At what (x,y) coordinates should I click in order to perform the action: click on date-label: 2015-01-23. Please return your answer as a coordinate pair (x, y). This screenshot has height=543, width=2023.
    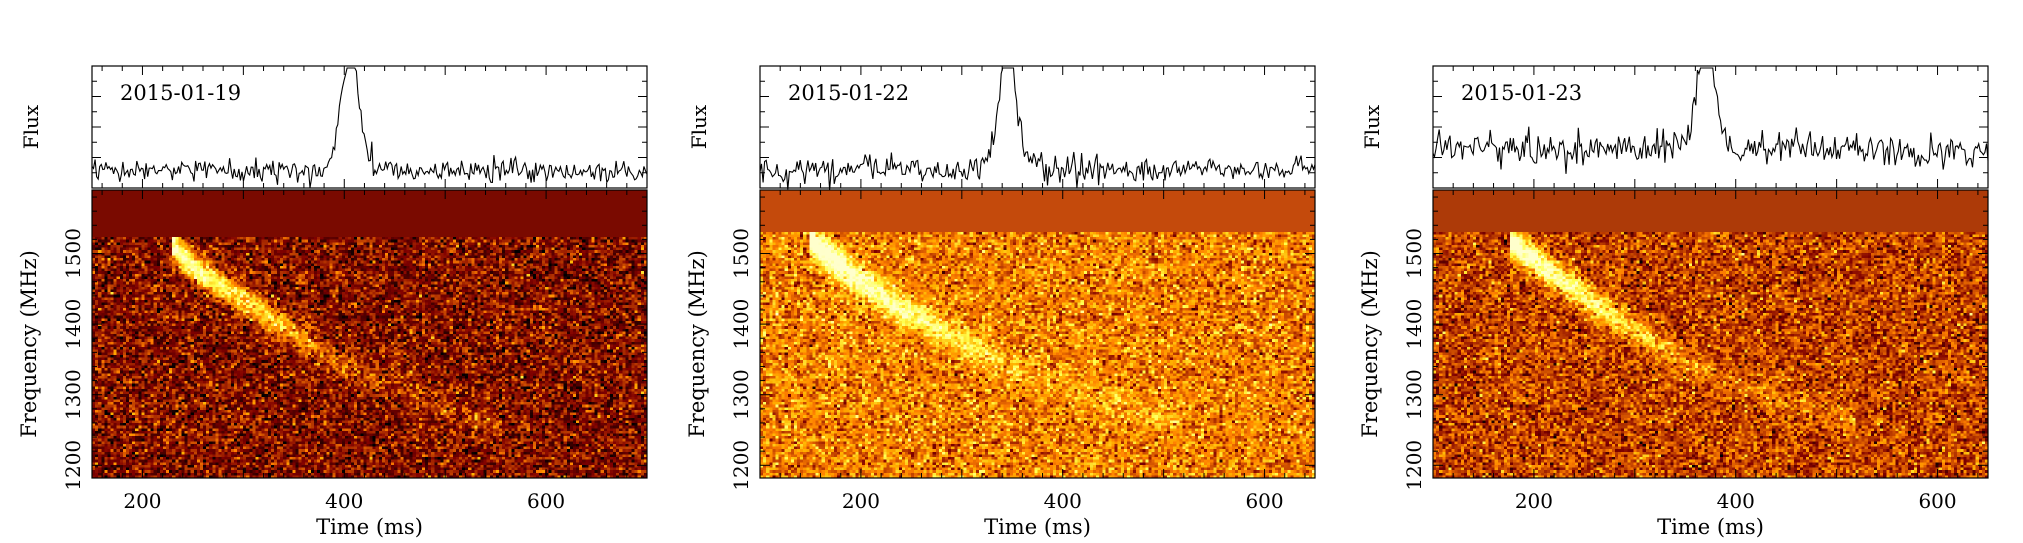
    Looking at the image, I should click on (1521, 93).